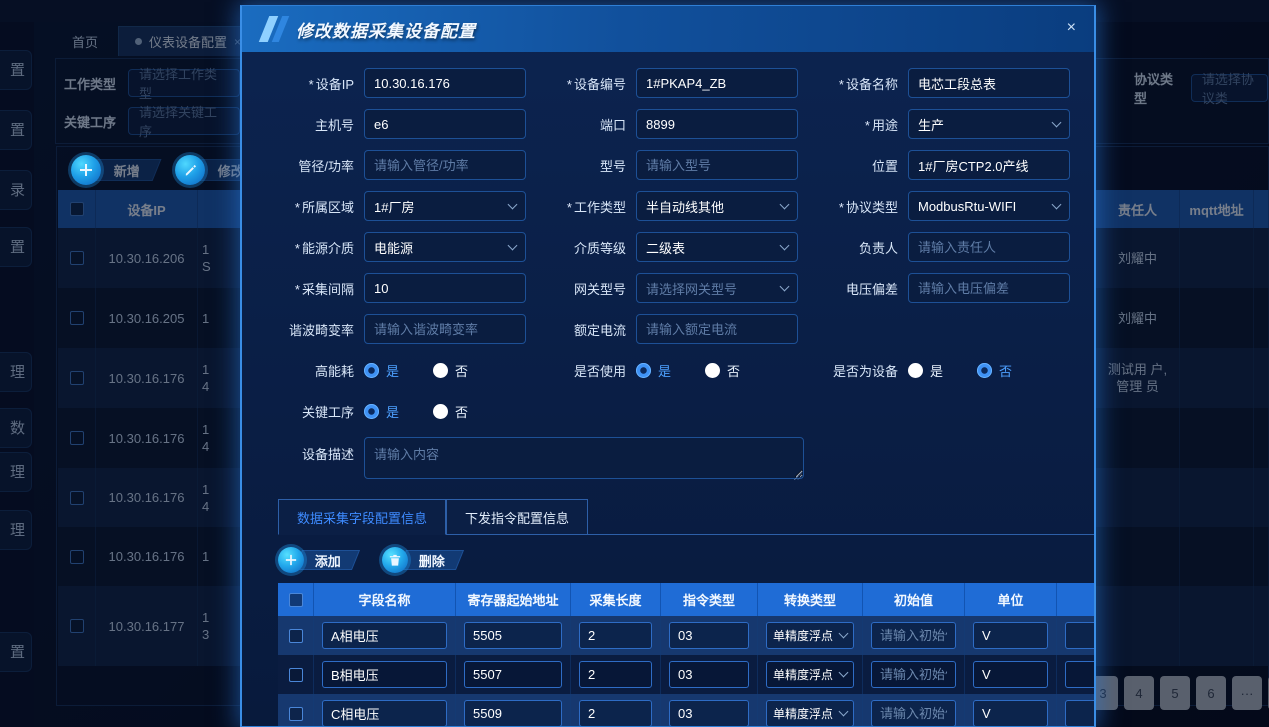  I want to click on host-number-input, so click(445, 124).